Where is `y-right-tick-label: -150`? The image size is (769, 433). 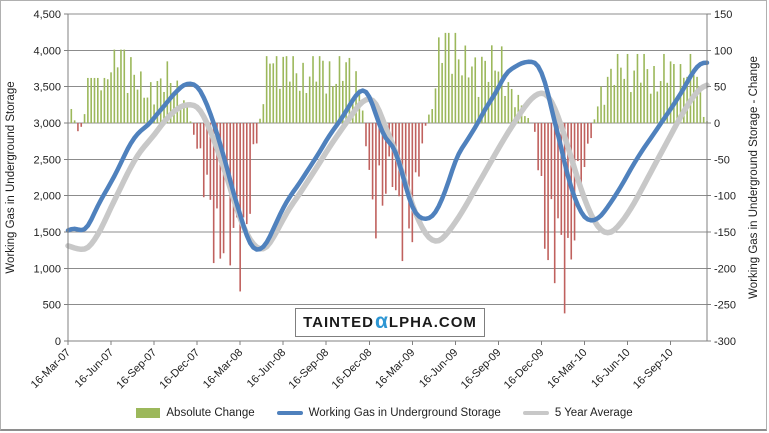
y-right-tick-label: -150 is located at coordinates (725, 233).